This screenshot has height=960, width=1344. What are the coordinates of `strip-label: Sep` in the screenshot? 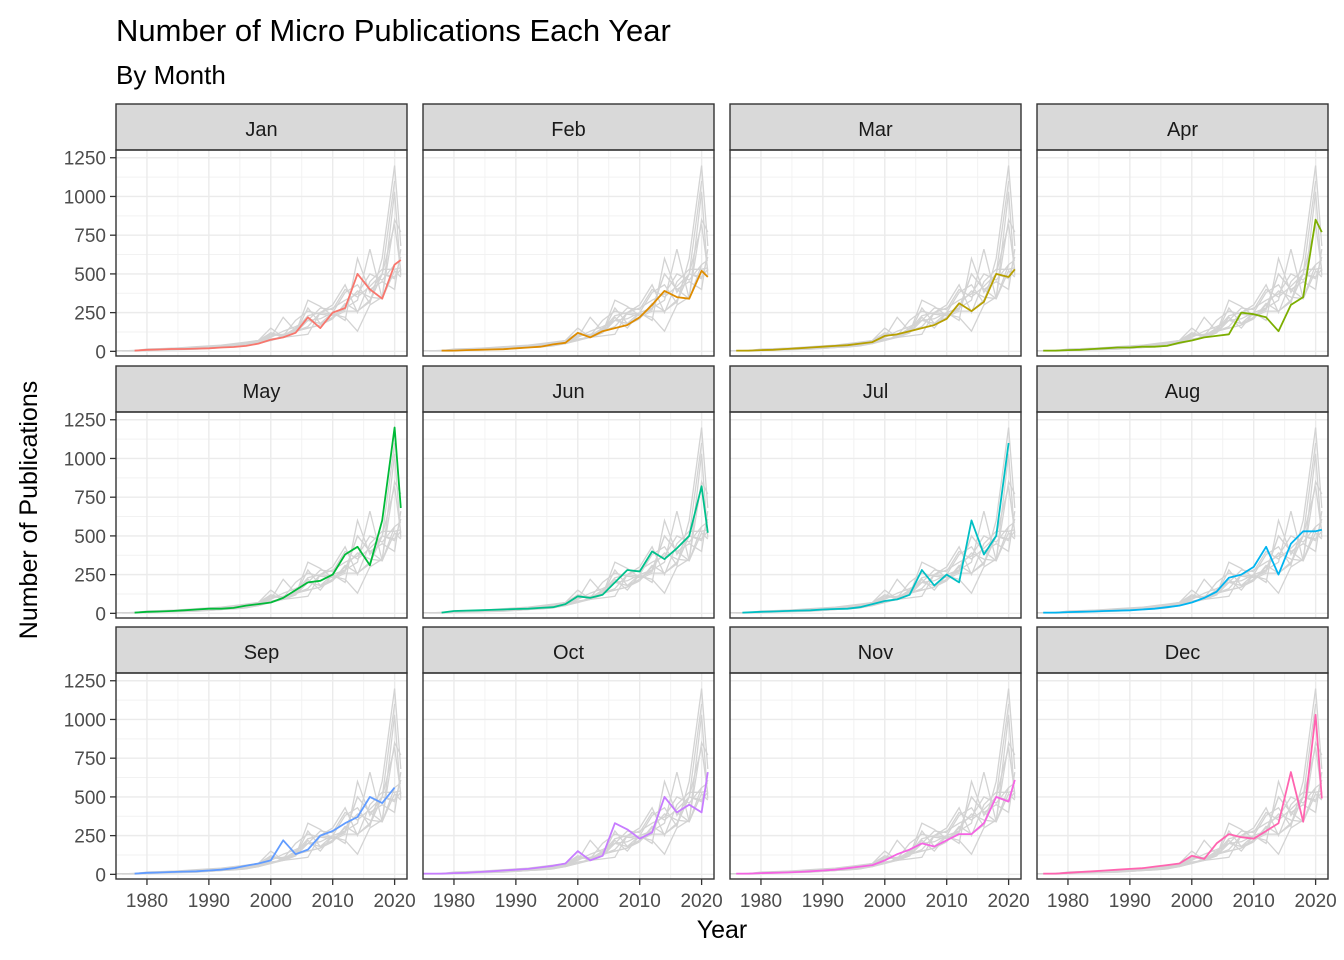 It's located at (262, 653).